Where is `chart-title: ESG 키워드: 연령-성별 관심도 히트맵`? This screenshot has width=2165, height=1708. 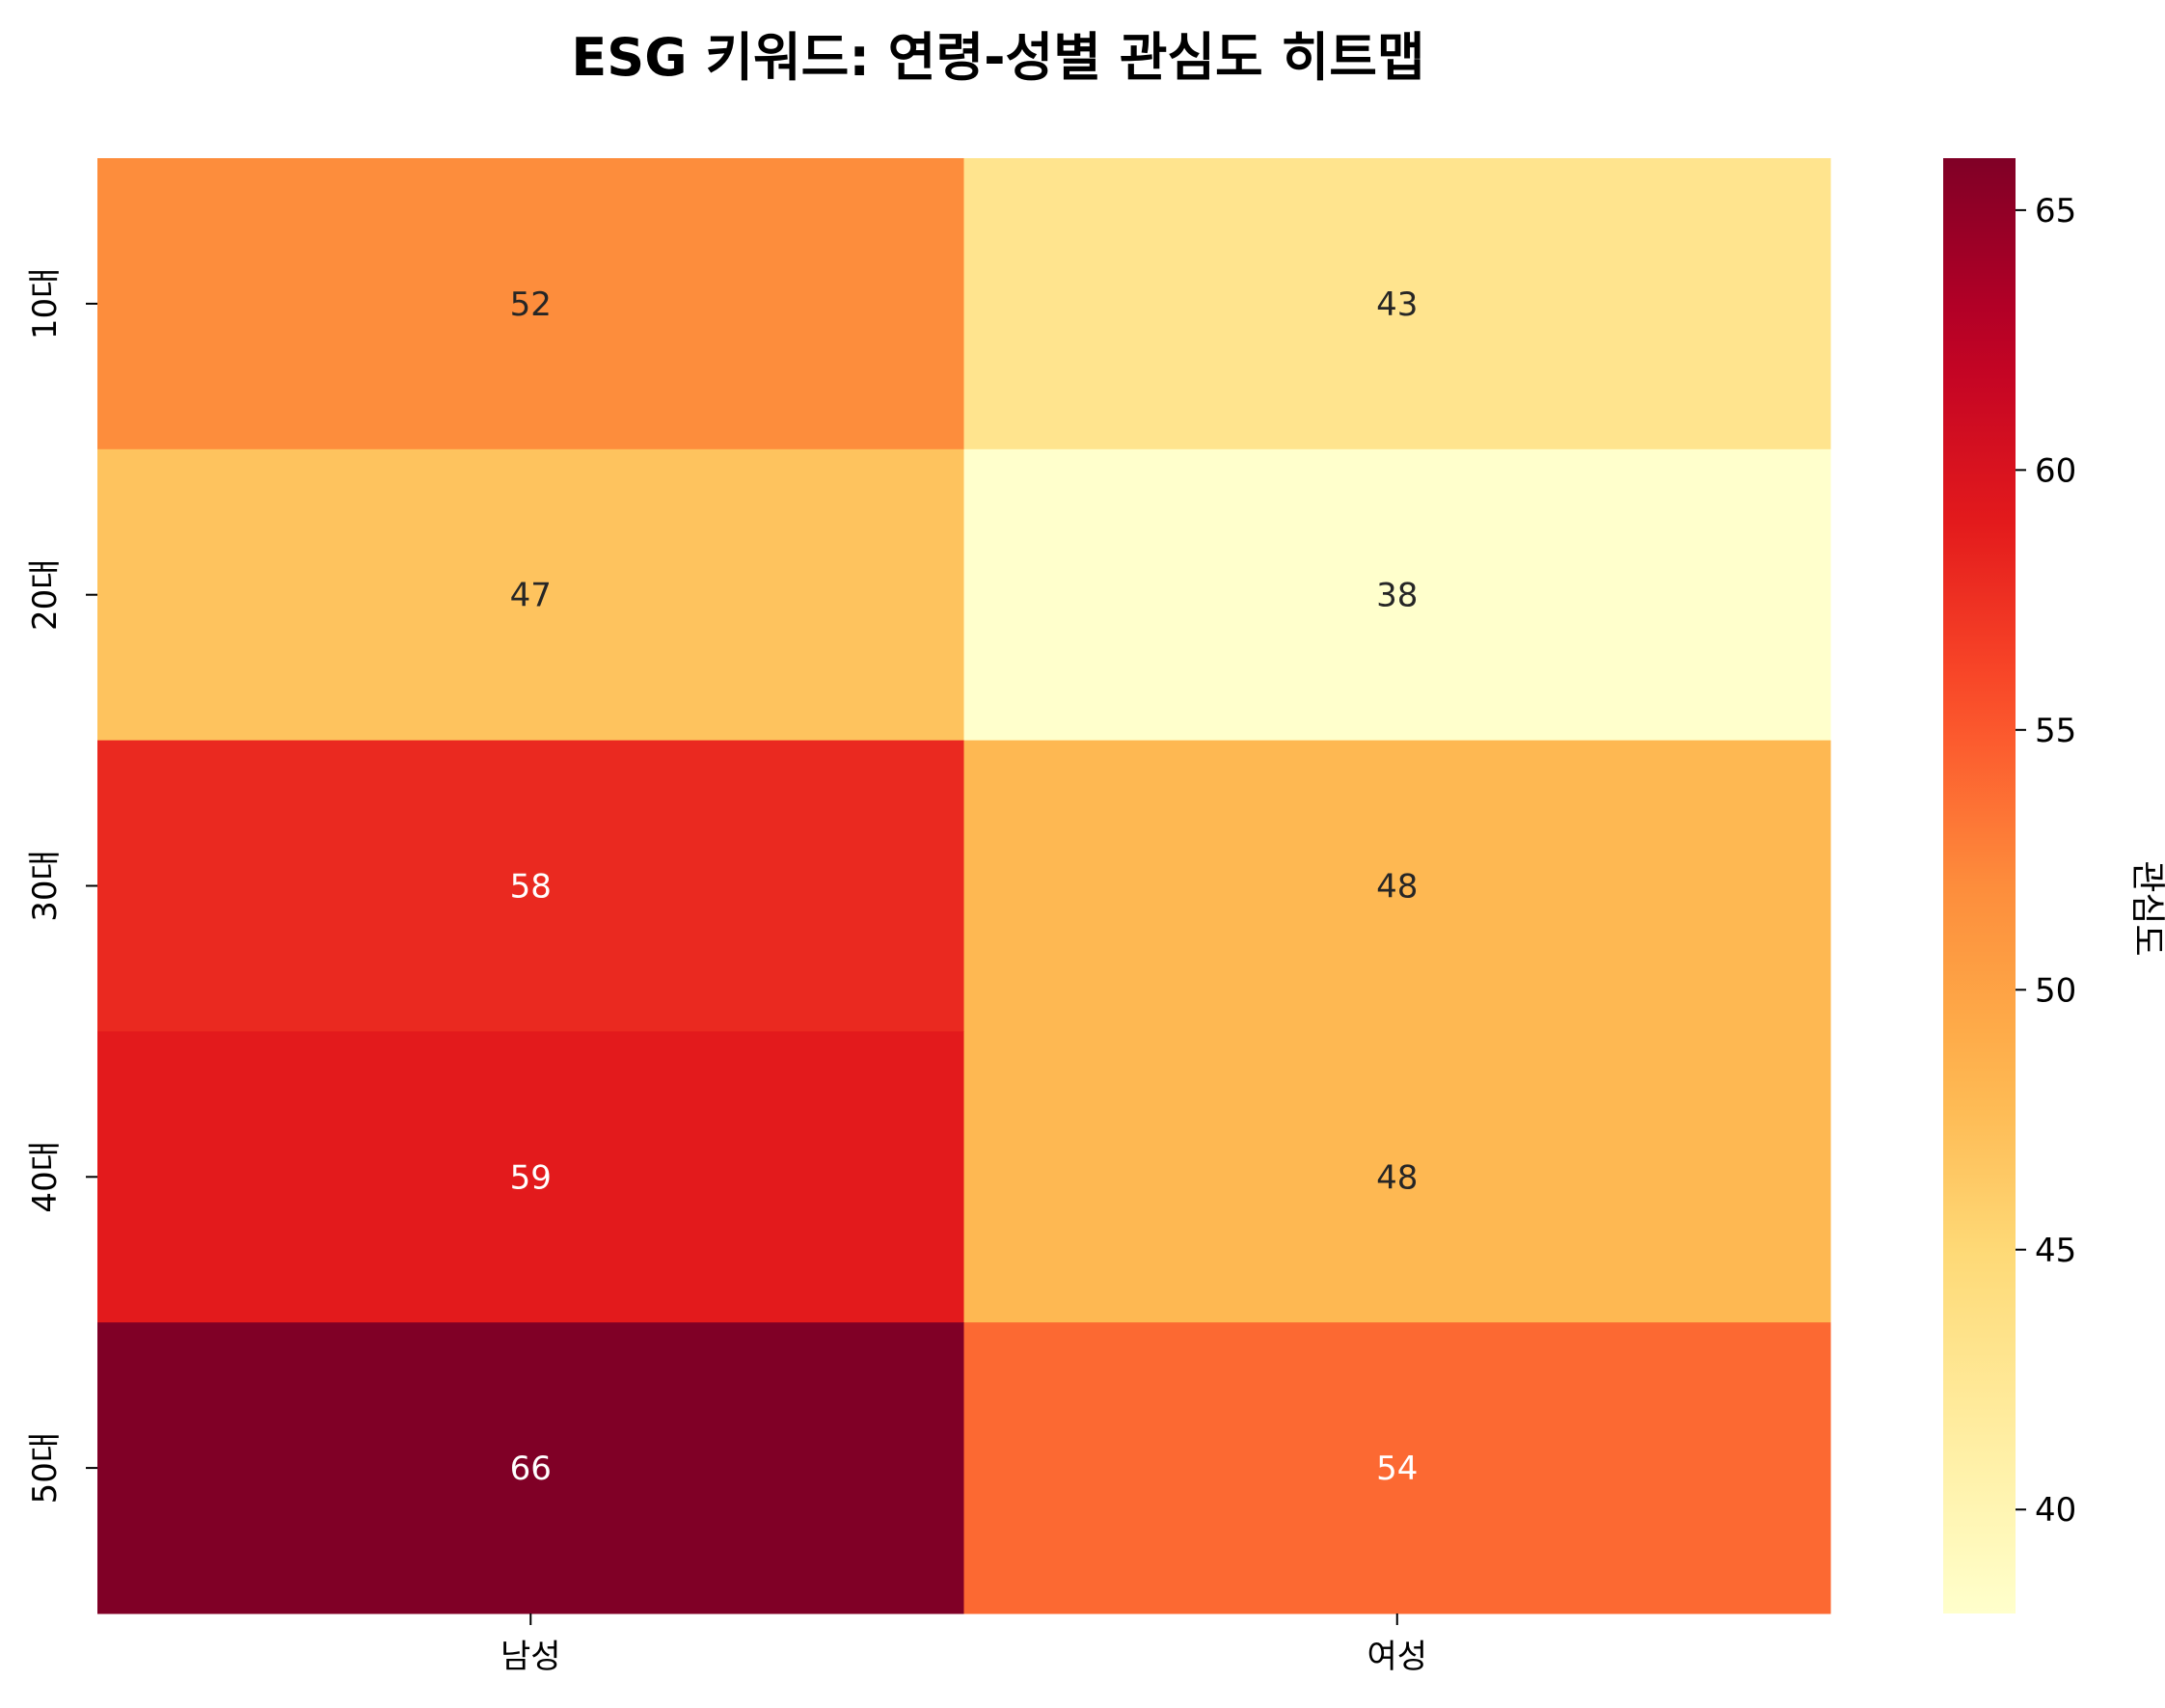 chart-title: ESG 키워드: 연령-성별 관심도 히트맵 is located at coordinates (997, 57).